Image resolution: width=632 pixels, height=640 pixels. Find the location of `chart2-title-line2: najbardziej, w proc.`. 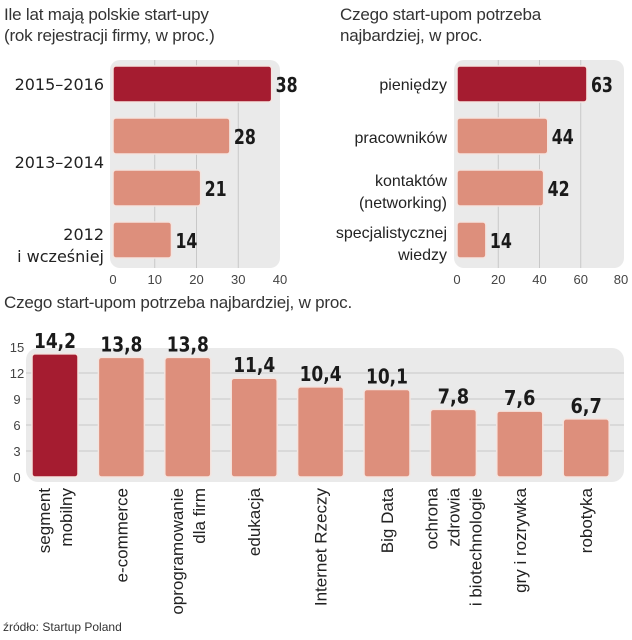

chart2-title-line2: najbardziej, w proc. is located at coordinates (411, 35).